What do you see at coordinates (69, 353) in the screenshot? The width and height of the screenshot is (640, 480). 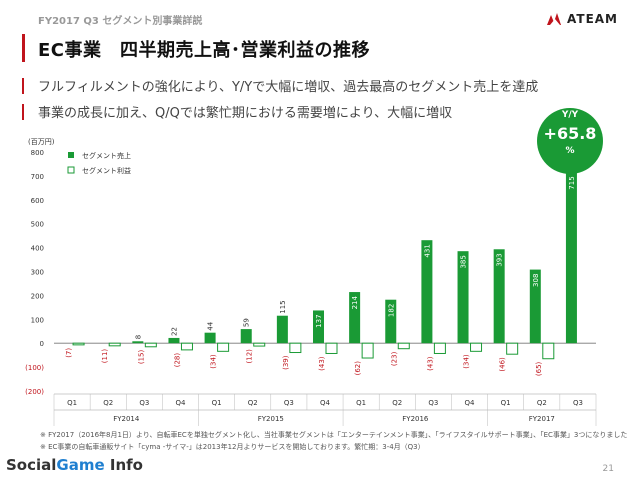 I see `profit-data-label: (7)` at bounding box center [69, 353].